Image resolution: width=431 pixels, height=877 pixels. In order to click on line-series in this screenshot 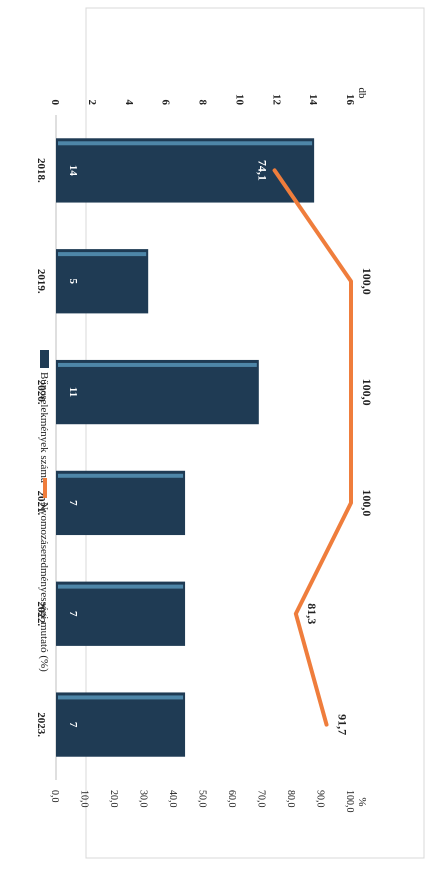, I will do `click(312, 447)`.